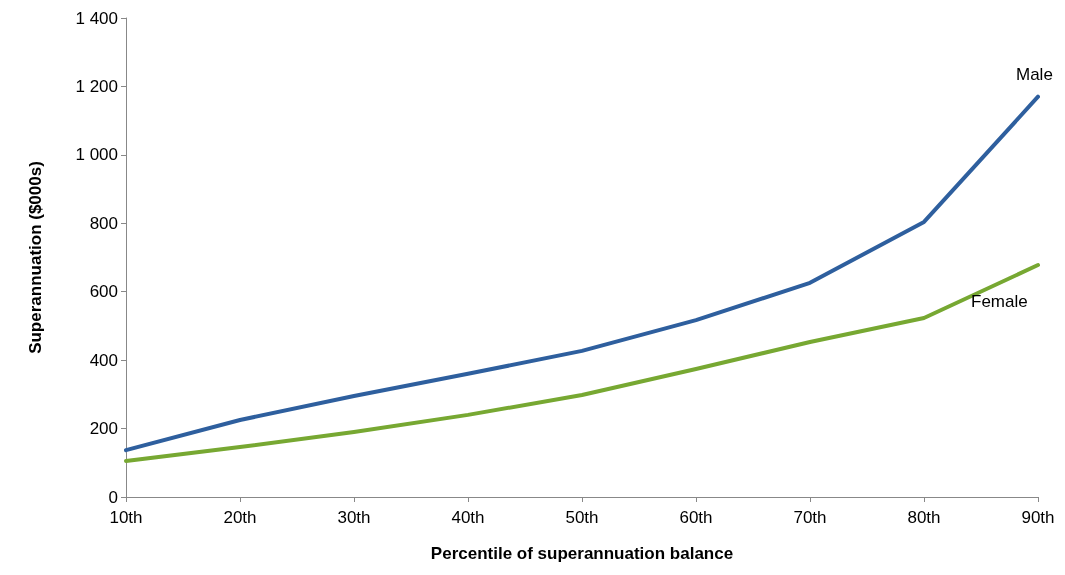 Image resolution: width=1065 pixels, height=575 pixels. Describe the element at coordinates (103, 292) in the screenshot. I see `y-tick-label: 600` at that location.